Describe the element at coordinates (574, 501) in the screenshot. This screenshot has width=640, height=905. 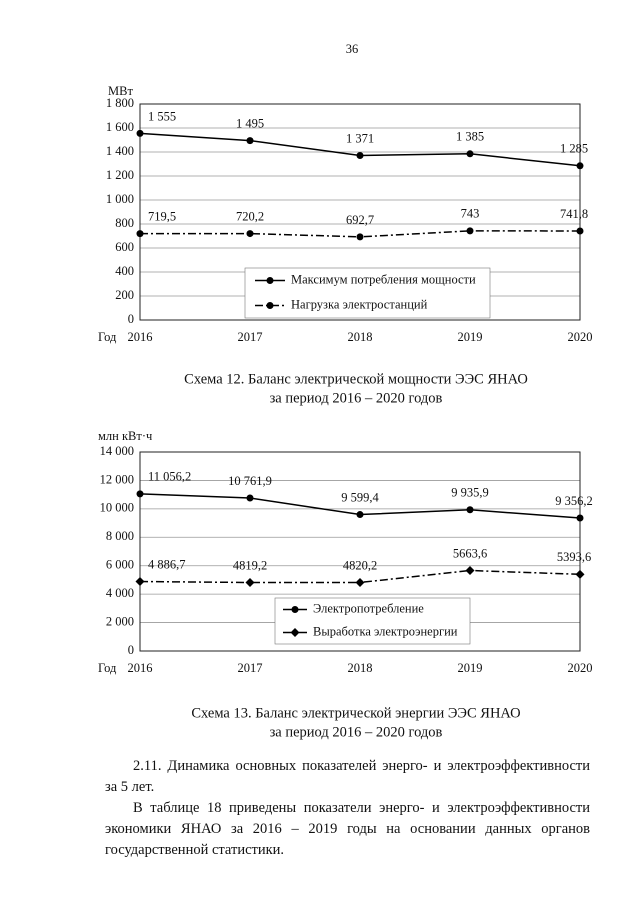
I see `data-label: 9 356,2` at that location.